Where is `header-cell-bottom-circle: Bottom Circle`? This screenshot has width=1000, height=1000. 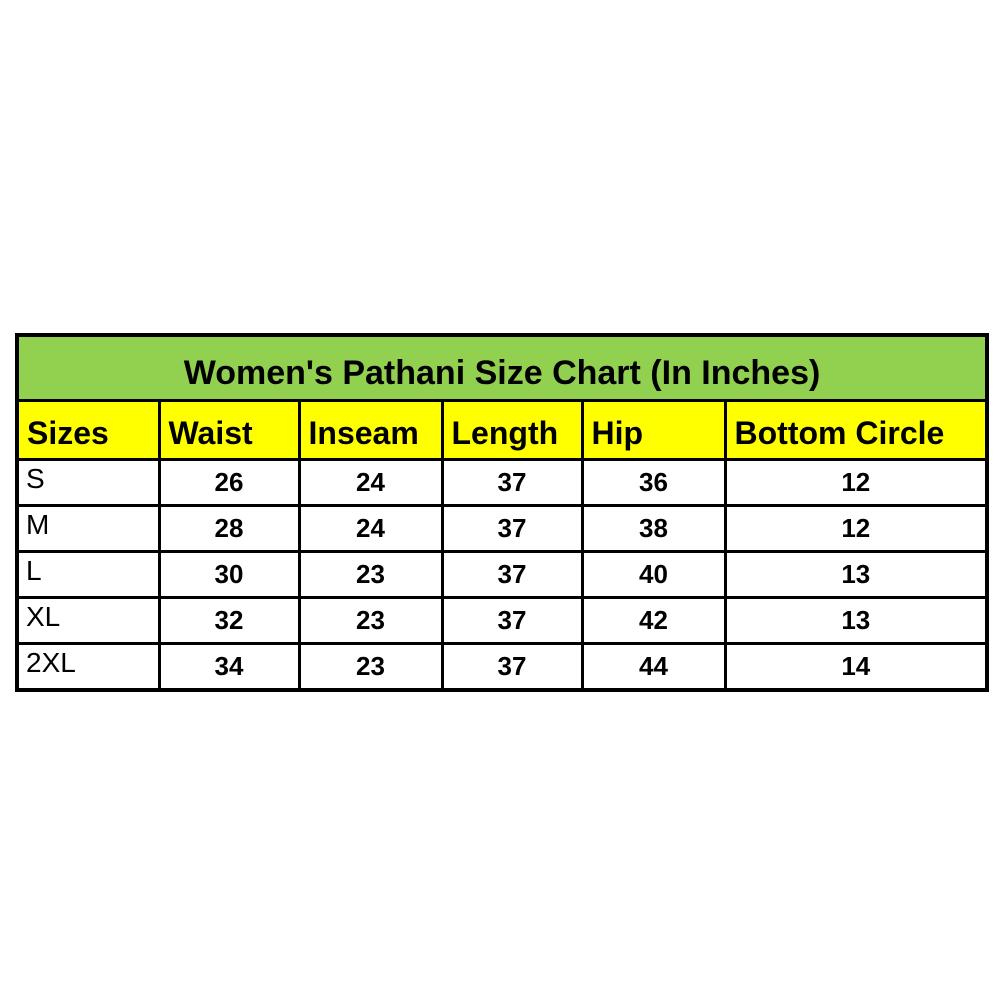 header-cell-bottom-circle: Bottom Circle is located at coordinates (856, 430).